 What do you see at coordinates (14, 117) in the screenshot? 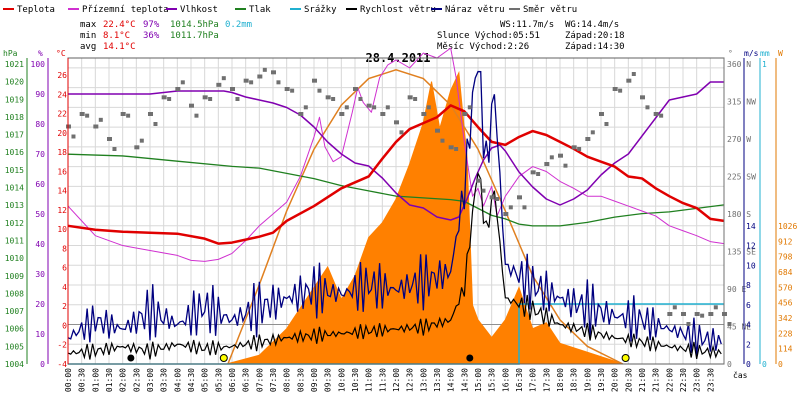
I see `axis-tick-0: 1018` at bounding box center [14, 117].